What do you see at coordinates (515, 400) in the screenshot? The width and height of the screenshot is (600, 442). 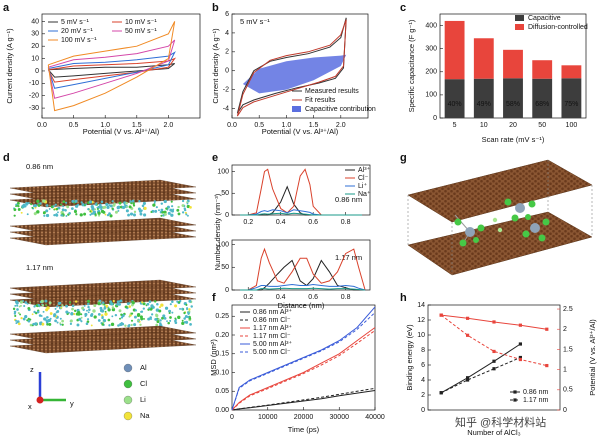 I see `legend-marker` at bounding box center [515, 400].